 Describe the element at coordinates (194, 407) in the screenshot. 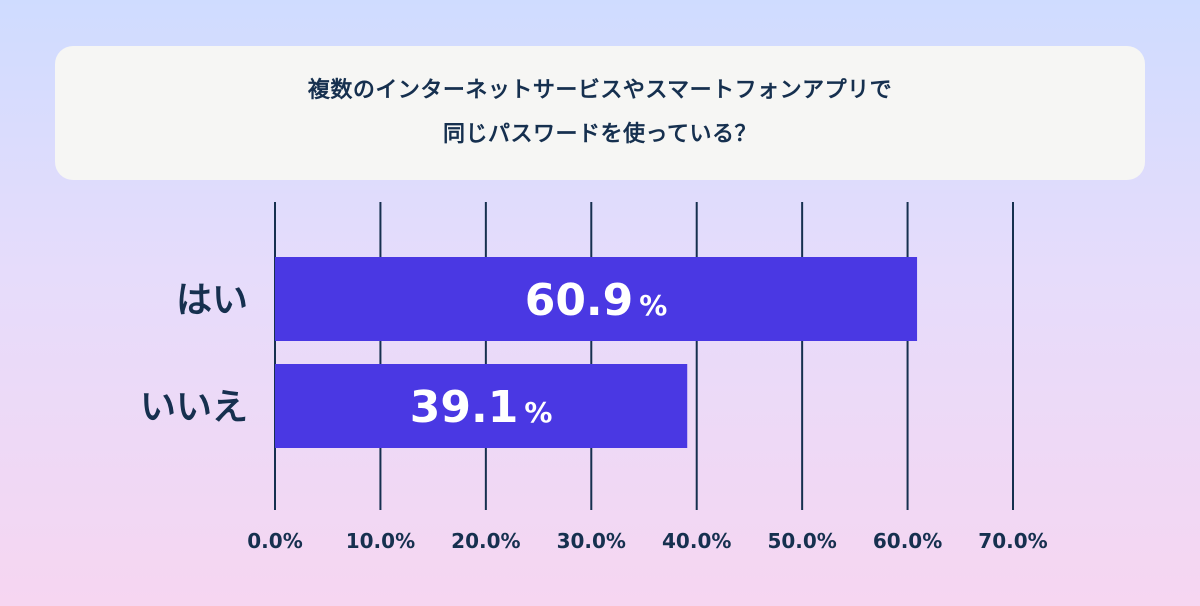

I see `category-label: いいえ` at that location.